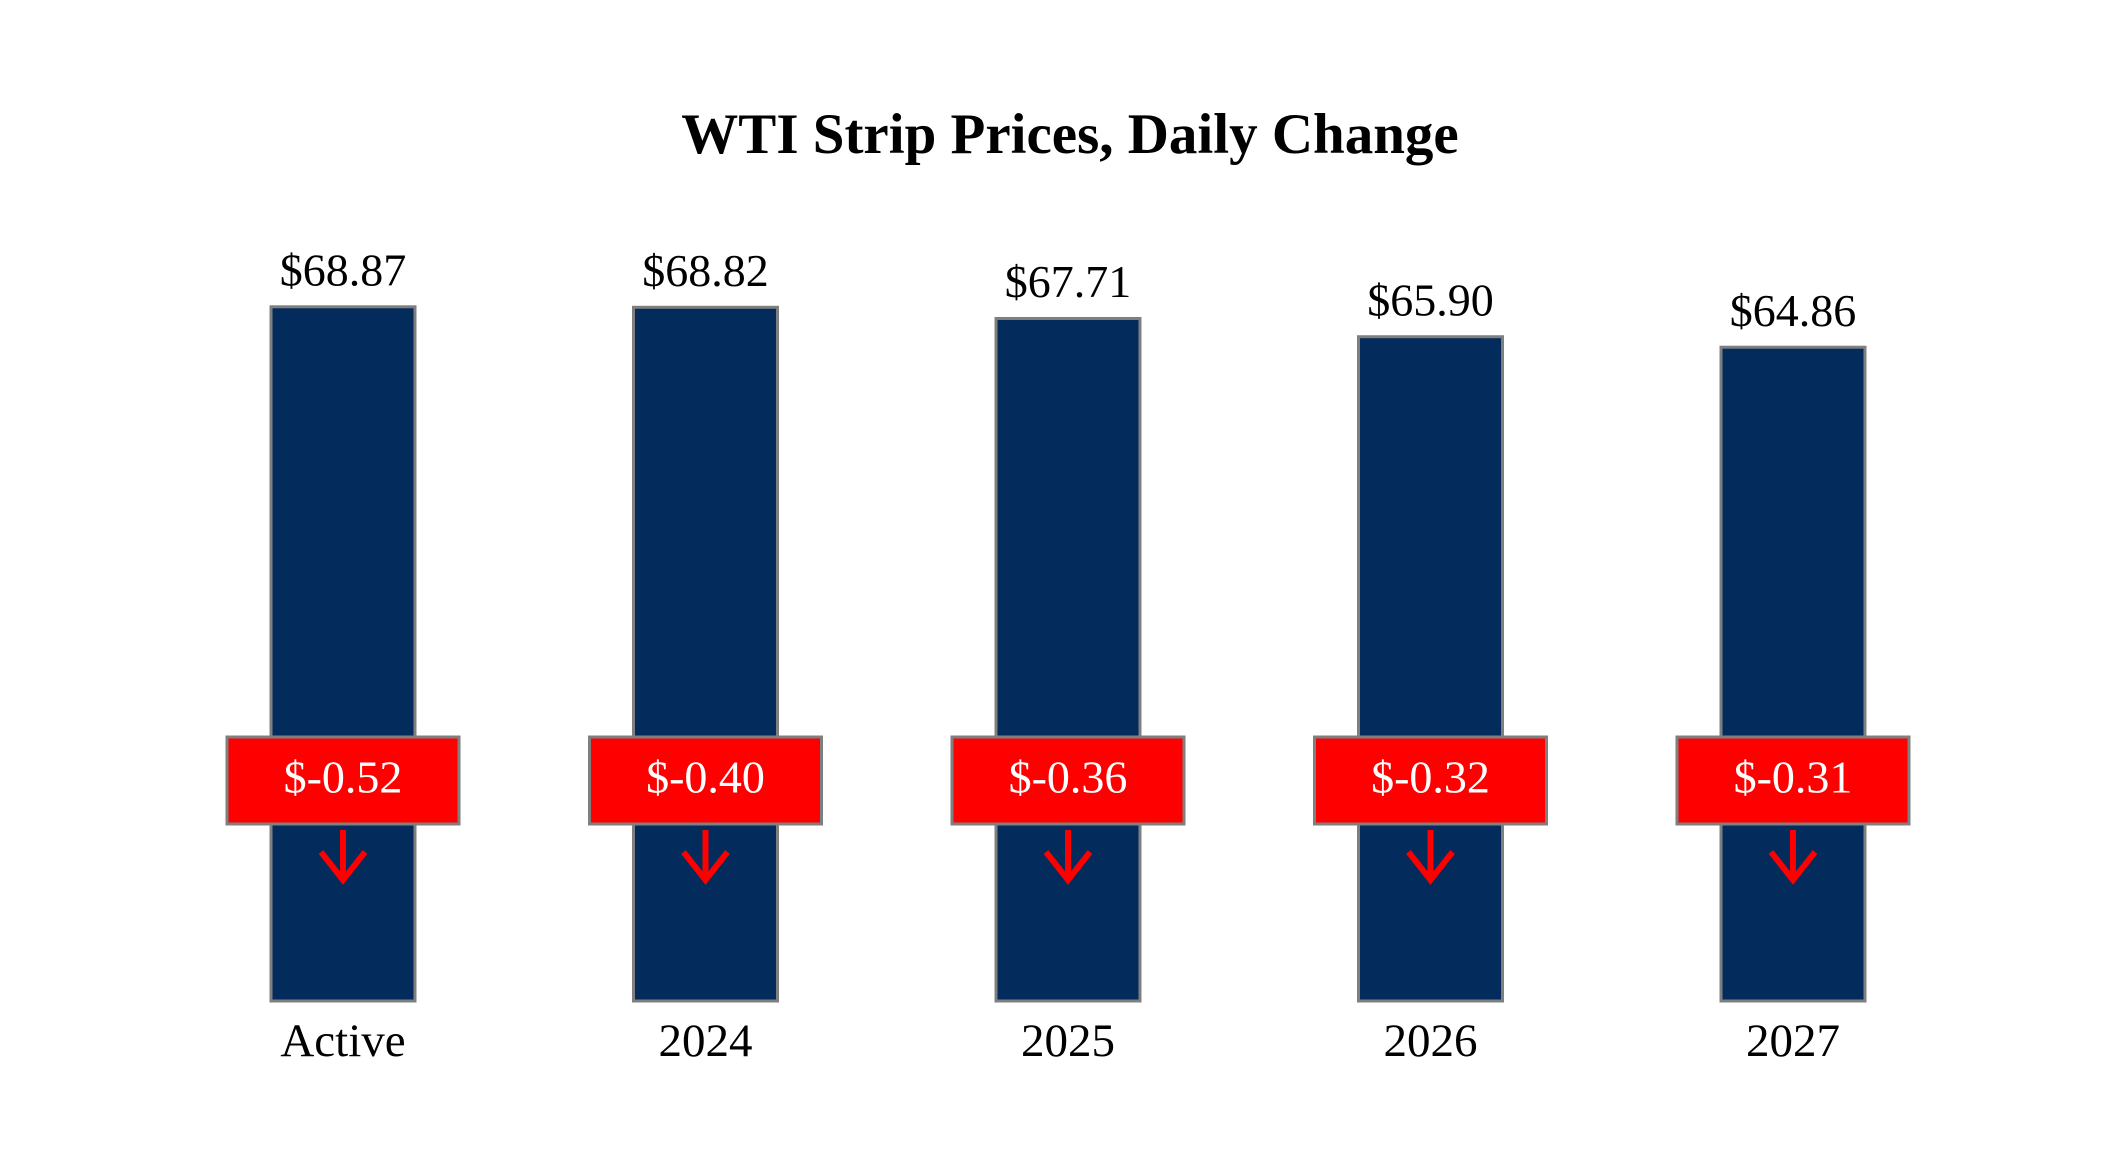  Describe the element at coordinates (1068, 281) in the screenshot. I see `value-label: $67.71` at that location.